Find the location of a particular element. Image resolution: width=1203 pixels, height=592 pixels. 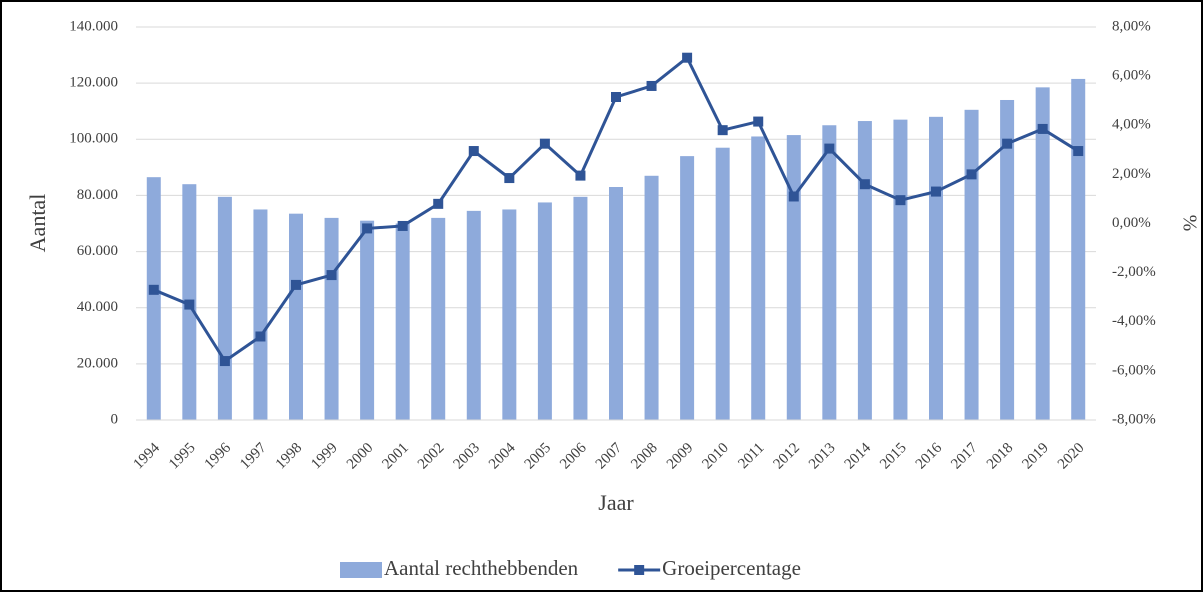

y-tick-label: 60.000 is located at coordinates (97, 251).